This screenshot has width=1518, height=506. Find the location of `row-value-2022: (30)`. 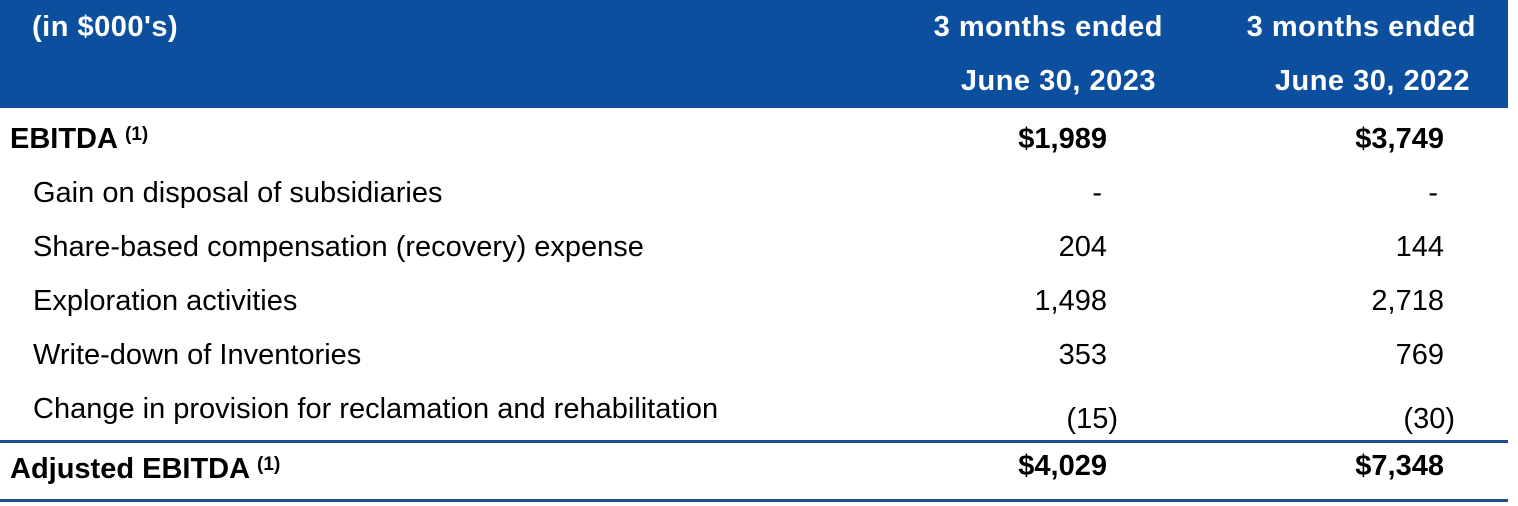

row-value-2022: (30) is located at coordinates (1429, 419).